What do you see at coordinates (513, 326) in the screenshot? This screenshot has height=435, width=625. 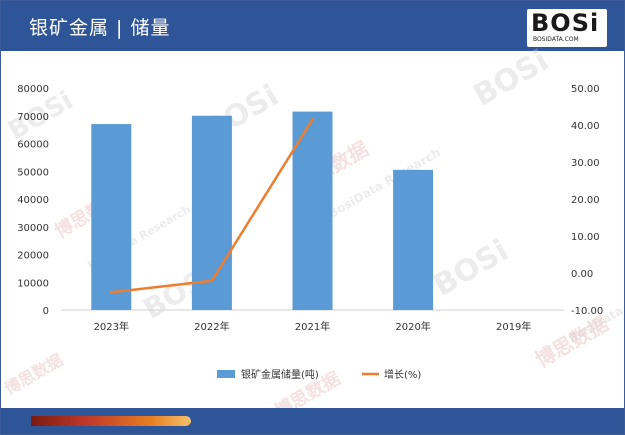 I see `x-tick-label: 2019年` at bounding box center [513, 326].